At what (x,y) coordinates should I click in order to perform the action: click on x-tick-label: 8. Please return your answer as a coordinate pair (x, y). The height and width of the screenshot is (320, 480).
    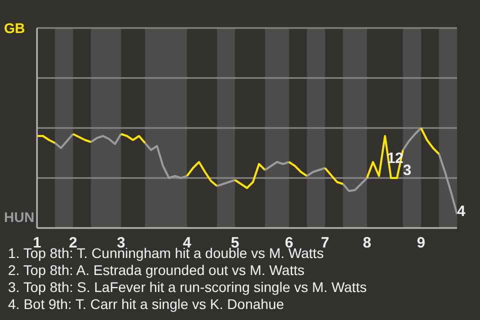
    Looking at the image, I should click on (367, 243).